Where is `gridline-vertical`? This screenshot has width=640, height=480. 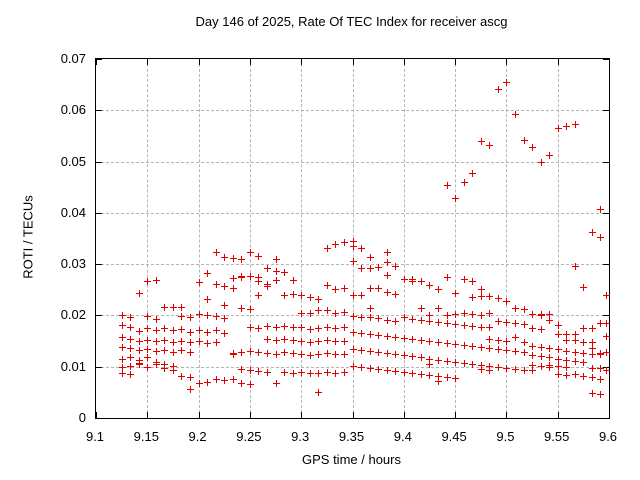 gridline-vertical is located at coordinates (507, 238).